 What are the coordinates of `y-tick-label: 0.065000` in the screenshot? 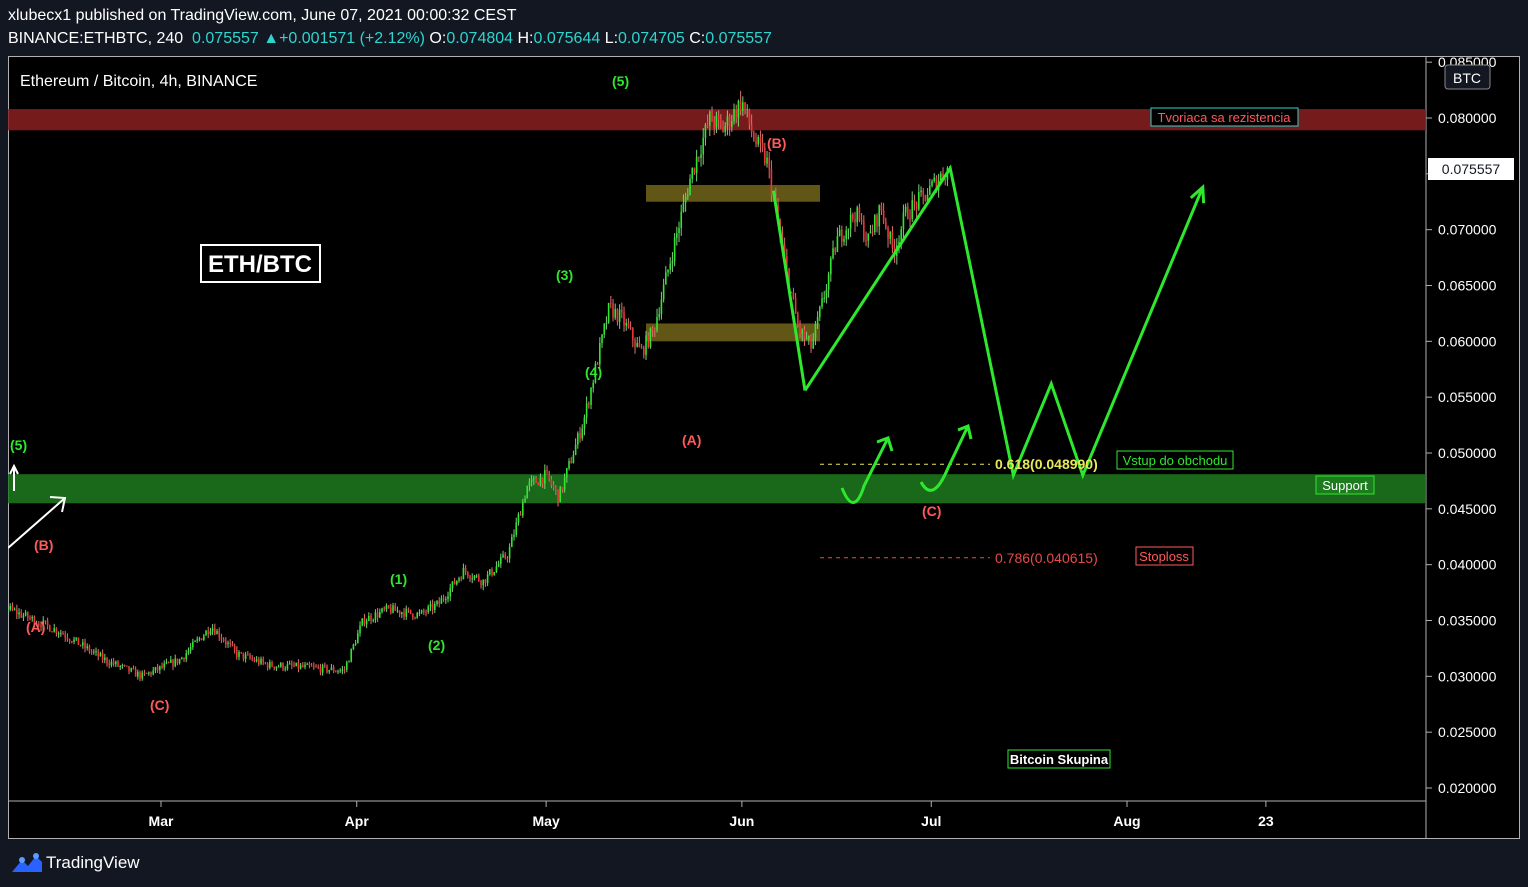 It's located at (1467, 286).